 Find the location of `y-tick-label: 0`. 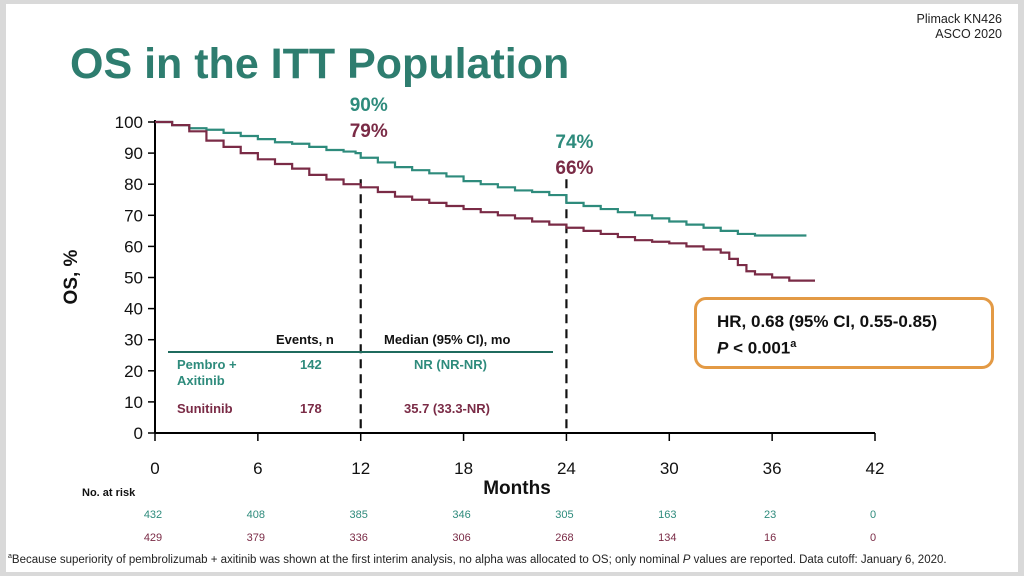

y-tick-label: 0 is located at coordinates (138, 433).